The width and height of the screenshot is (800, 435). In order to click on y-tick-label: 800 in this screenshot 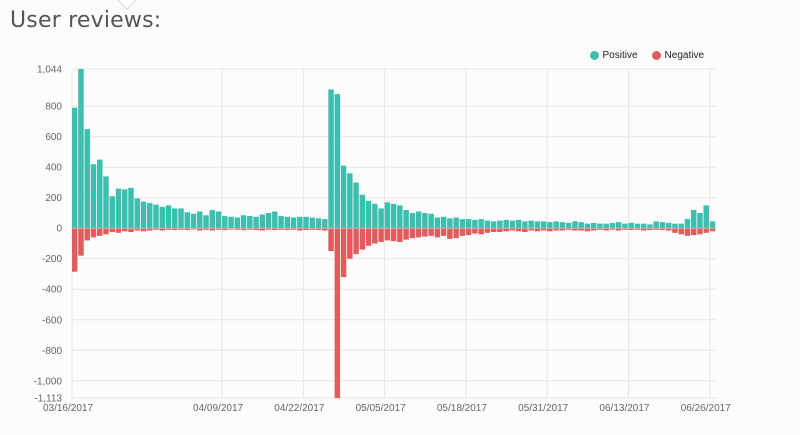, I will do `click(53, 107)`.